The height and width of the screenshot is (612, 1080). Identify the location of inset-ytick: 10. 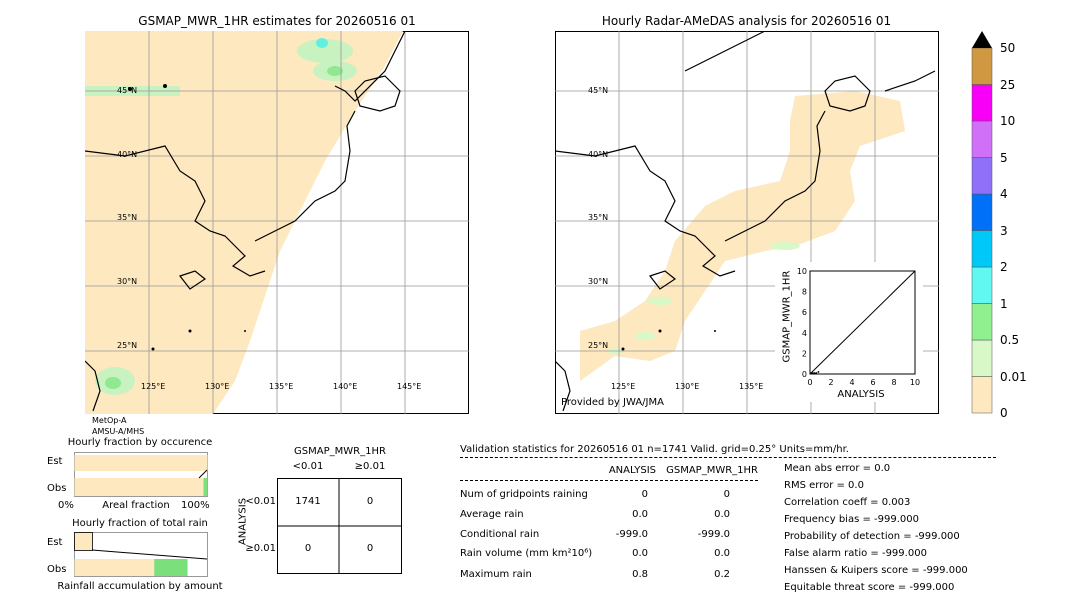
(802, 271).